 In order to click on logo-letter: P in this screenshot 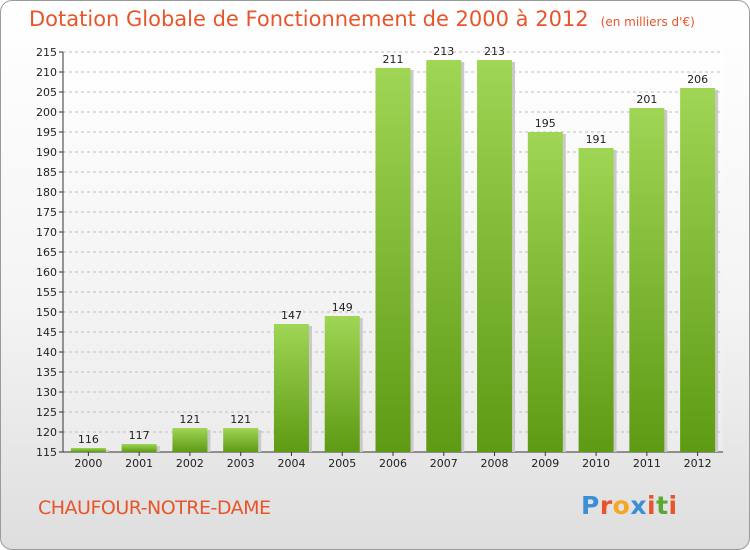, I will do `click(590, 505)`.